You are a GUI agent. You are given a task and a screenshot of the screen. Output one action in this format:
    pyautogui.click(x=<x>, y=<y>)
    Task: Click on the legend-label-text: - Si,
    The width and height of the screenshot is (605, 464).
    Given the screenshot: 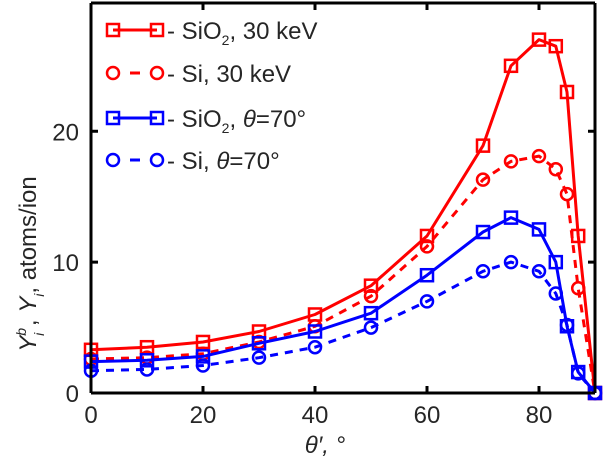 What is the action you would take?
    pyautogui.click(x=191, y=161)
    